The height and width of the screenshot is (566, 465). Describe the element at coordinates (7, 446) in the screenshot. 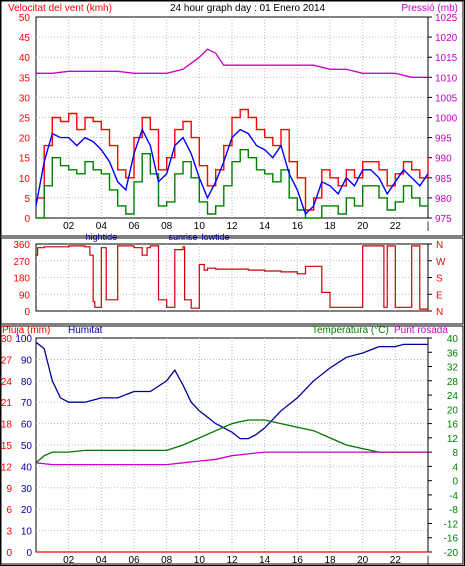

I see `humidity-panel-ytick-left: 15` at that location.